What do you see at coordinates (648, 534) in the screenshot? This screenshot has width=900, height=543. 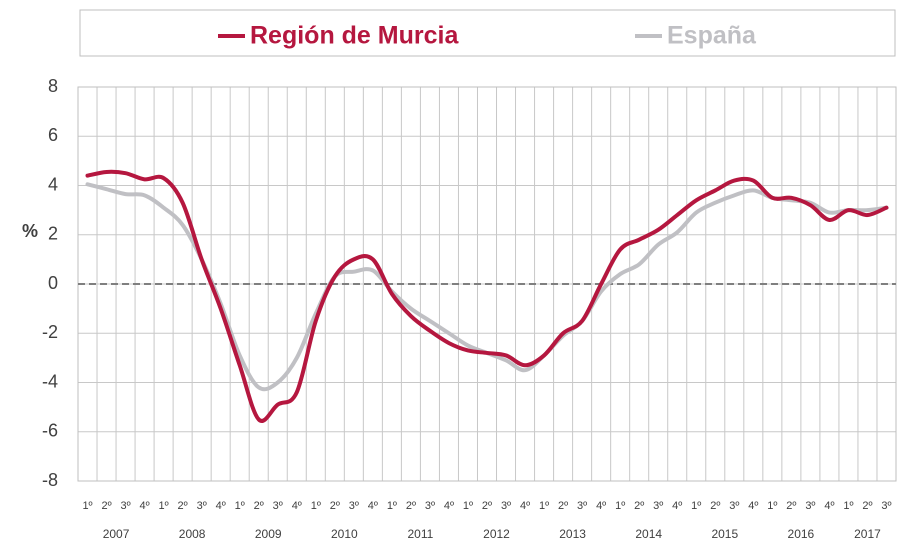 I see `year-label: 2014` at bounding box center [648, 534].